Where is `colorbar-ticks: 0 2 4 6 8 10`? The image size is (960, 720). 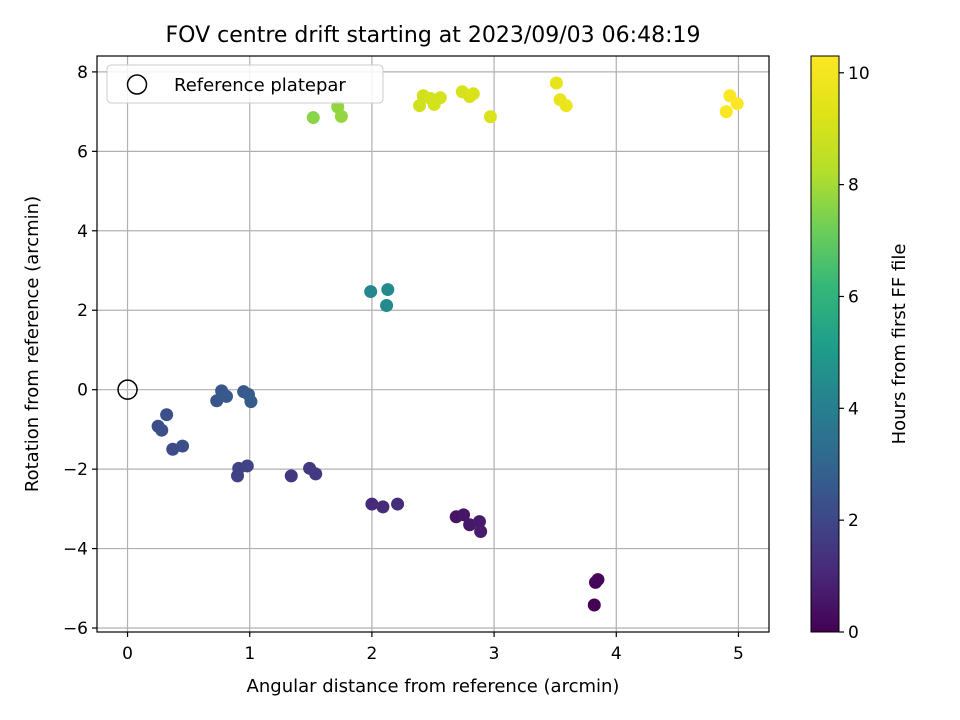 colorbar-ticks: 0 2 4 6 8 10 is located at coordinates (854, 353).